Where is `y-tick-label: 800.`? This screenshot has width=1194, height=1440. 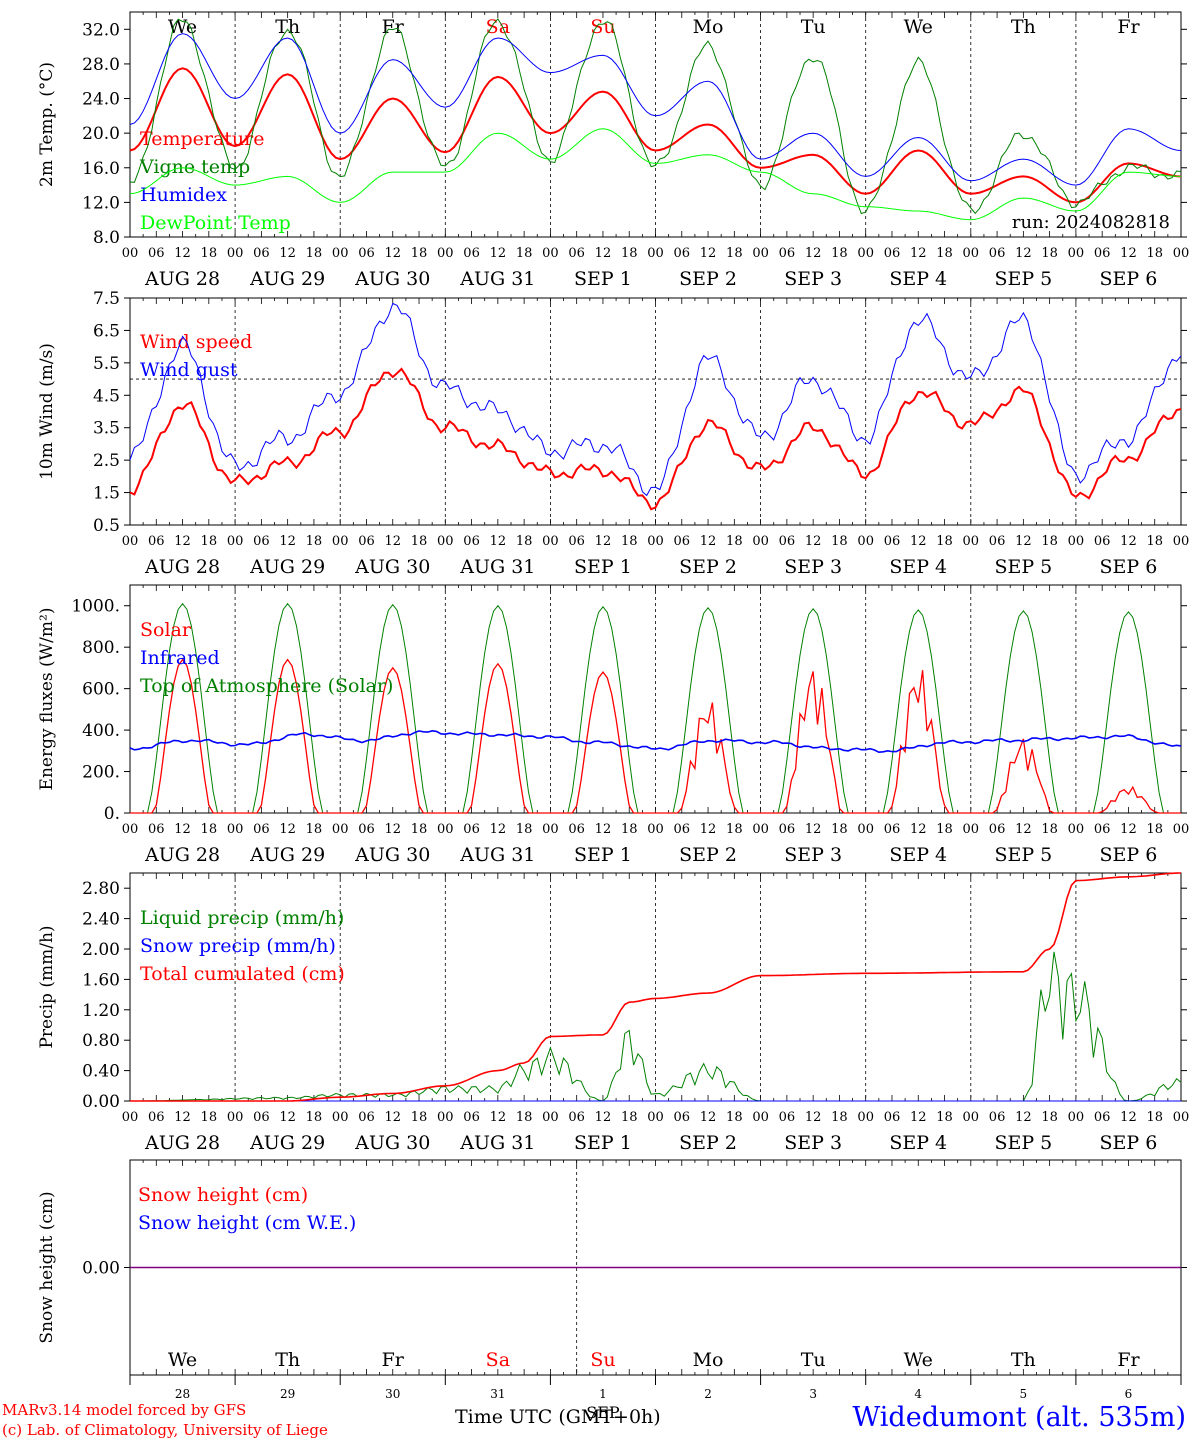
y-tick-label: 800. is located at coordinates (101, 648).